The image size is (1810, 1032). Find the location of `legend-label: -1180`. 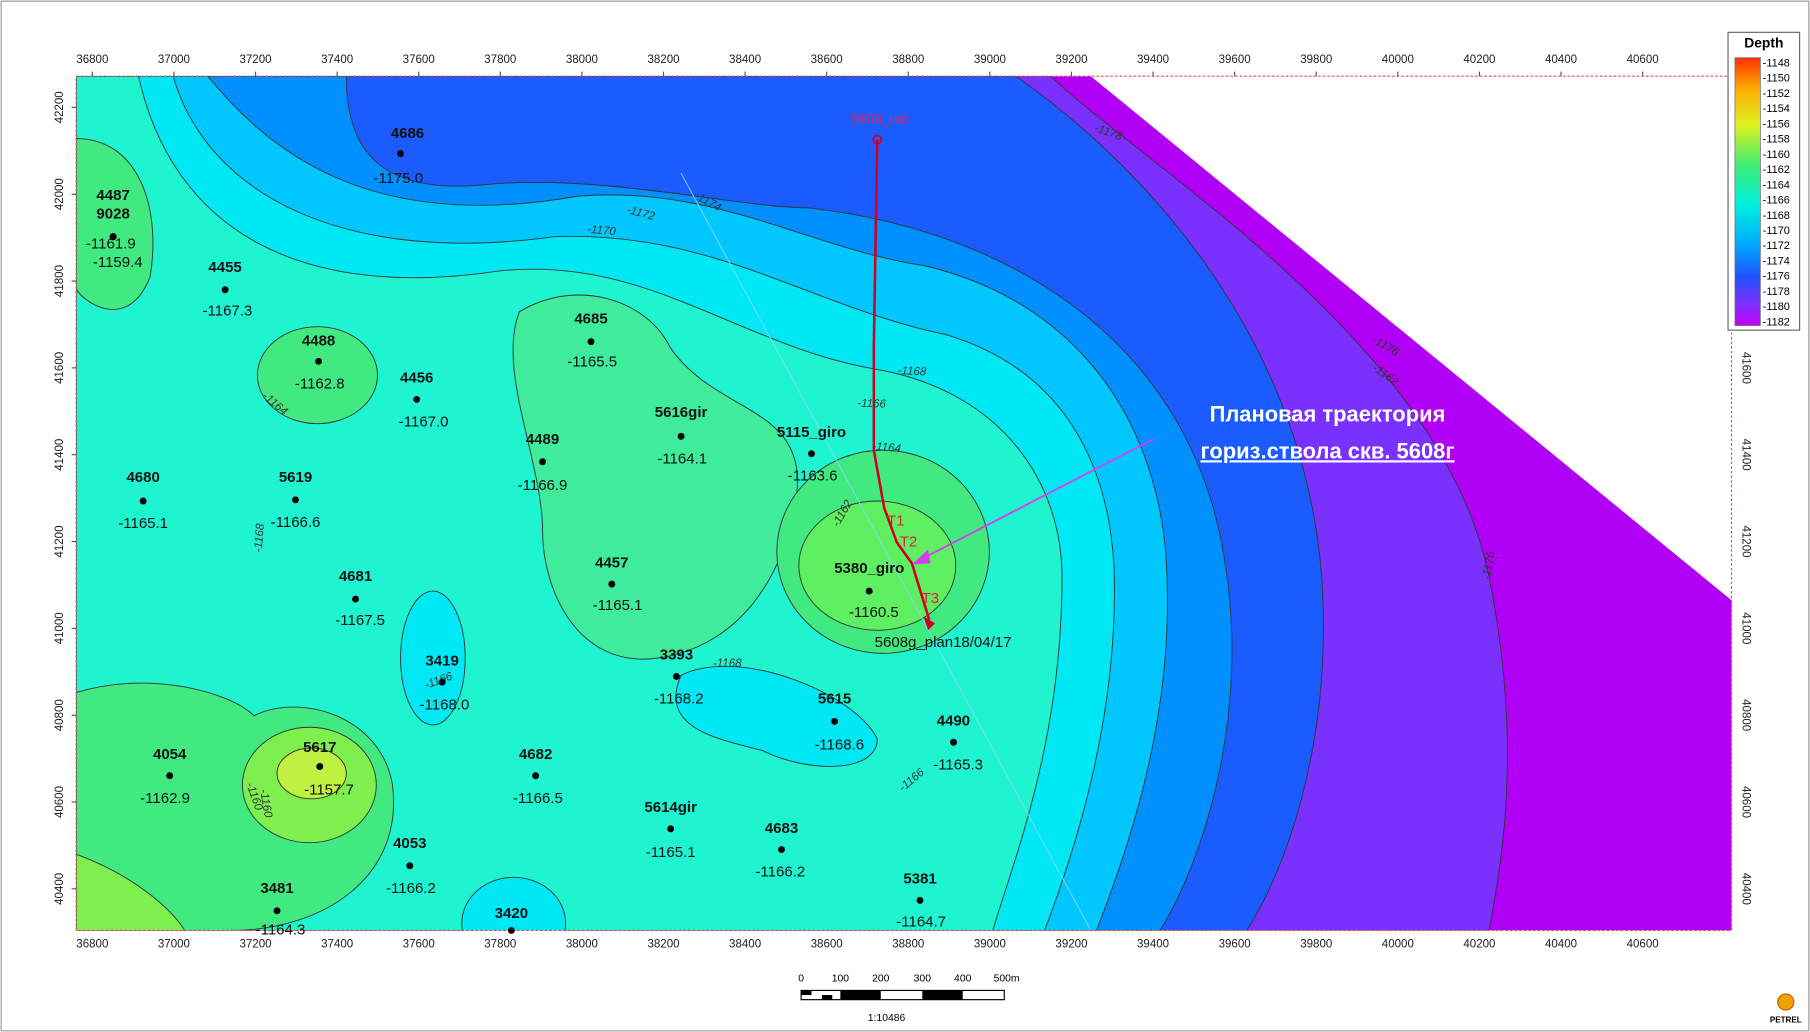

legend-label: -1180 is located at coordinates (1776, 307).